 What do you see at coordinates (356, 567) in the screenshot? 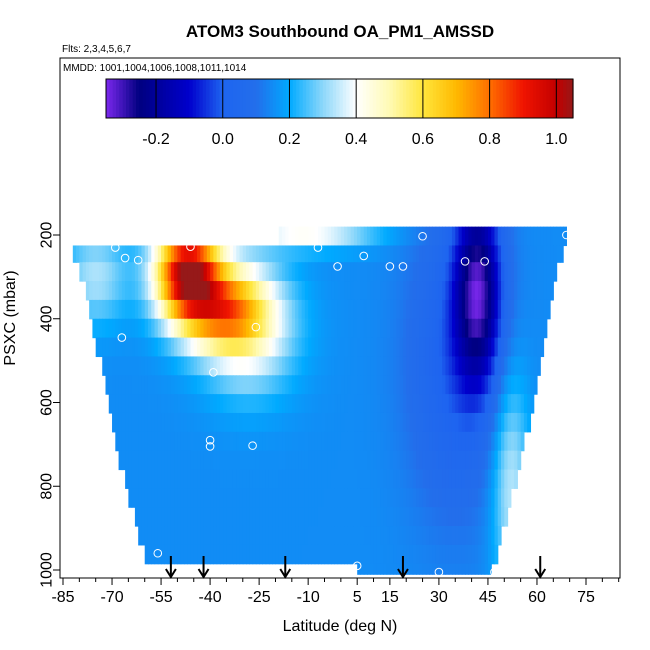
I see `flight-arrows` at bounding box center [356, 567].